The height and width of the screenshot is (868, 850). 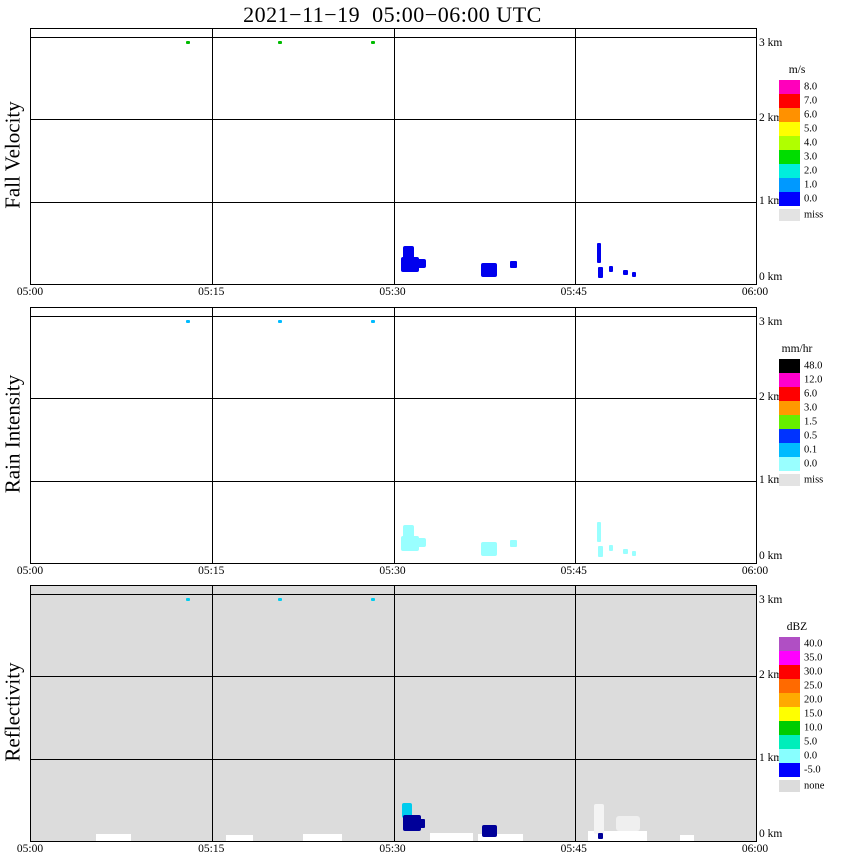 I want to click on colorbar-tick-label: 30.0, so click(x=813, y=672).